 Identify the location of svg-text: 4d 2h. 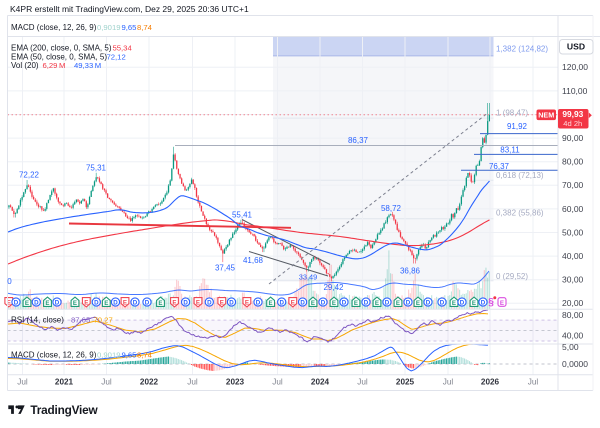
(572, 123).